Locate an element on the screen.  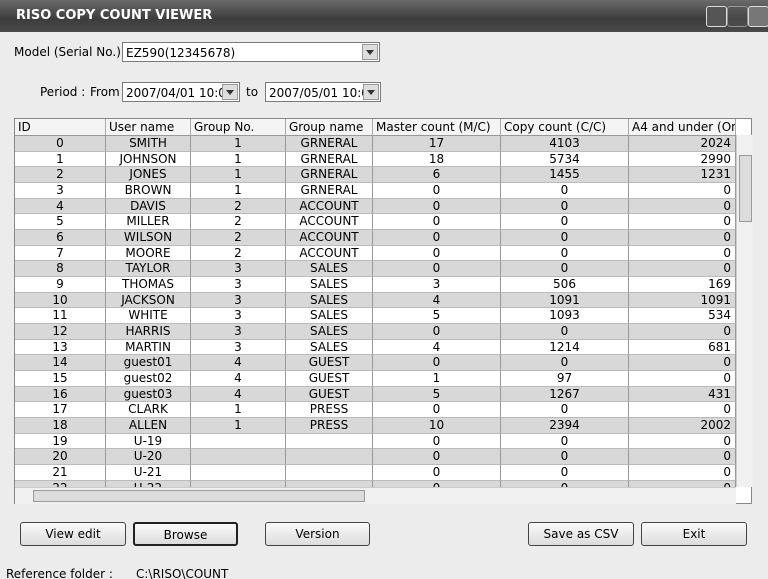
table-cell: MOORE is located at coordinates (148, 253).